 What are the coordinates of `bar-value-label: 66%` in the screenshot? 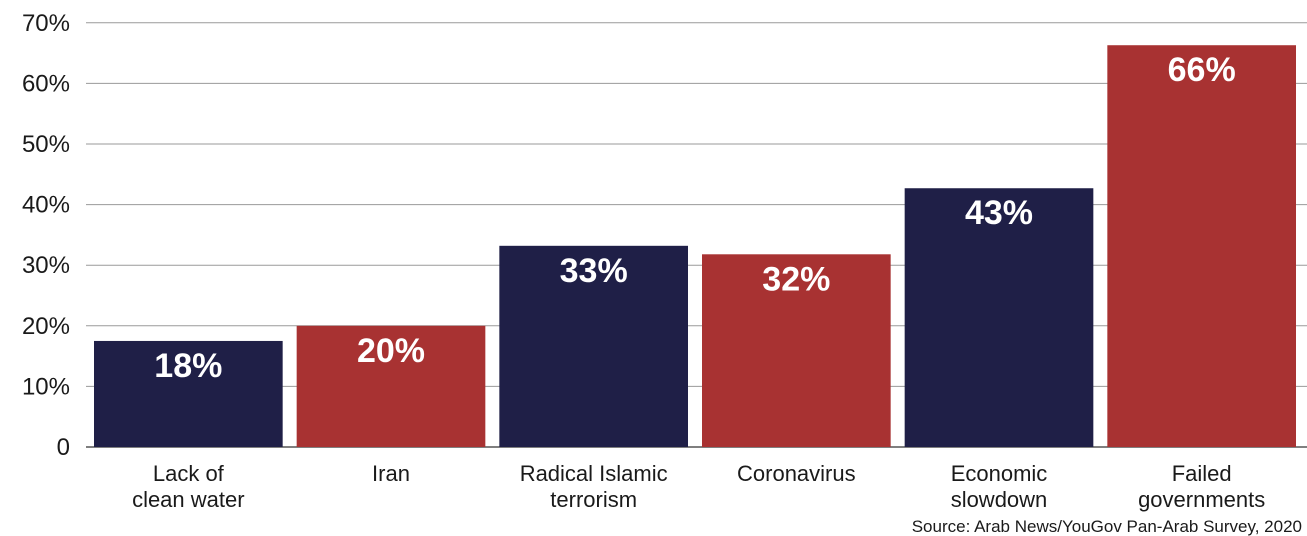 It's located at (1202, 70).